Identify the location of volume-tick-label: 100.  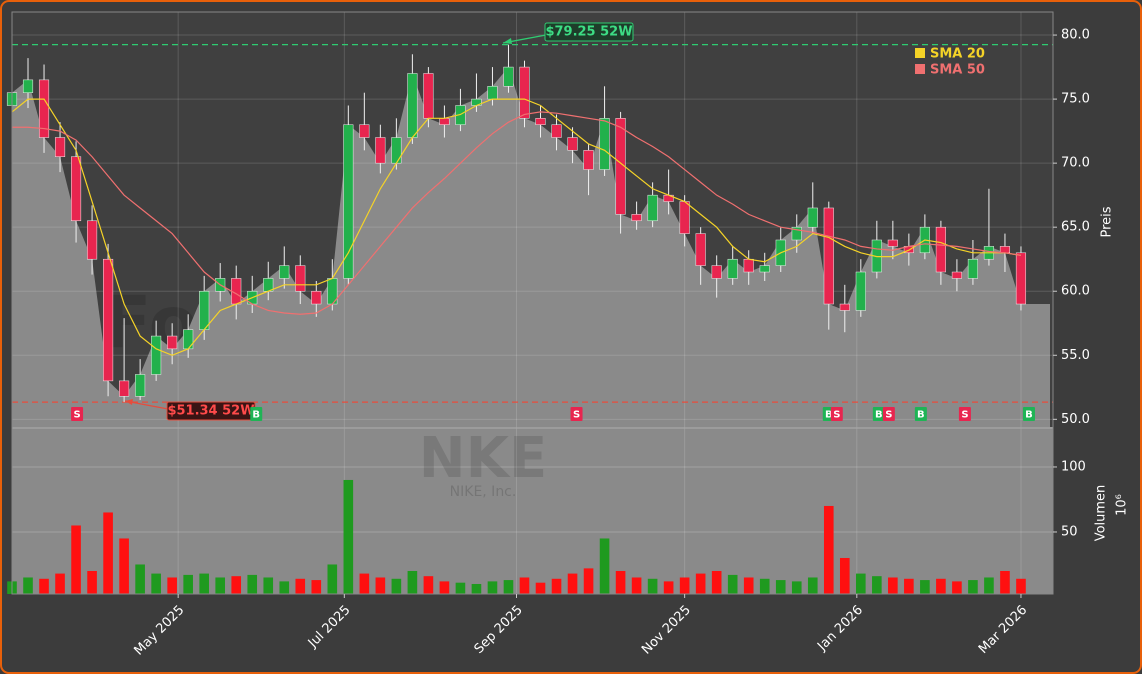
(1073, 466).